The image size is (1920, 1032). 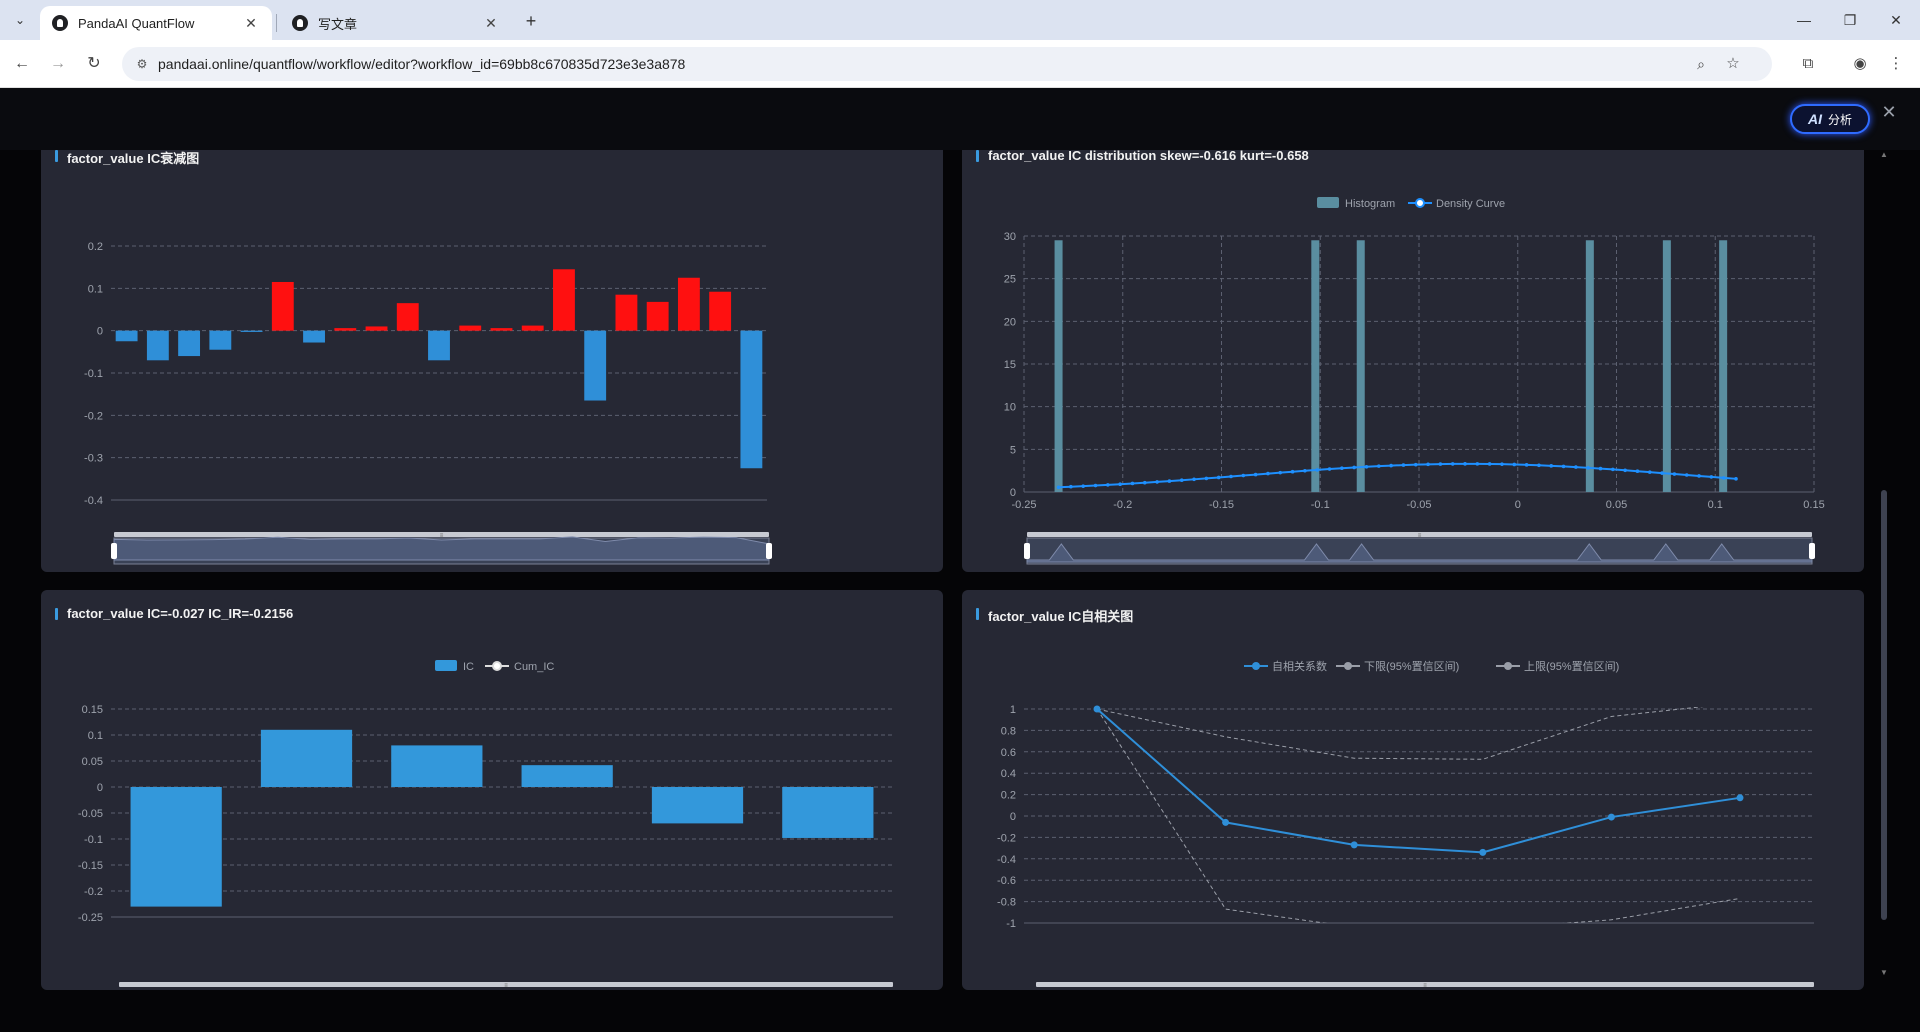 I want to click on x-tick-label: -0.25, so click(x=1023, y=505).